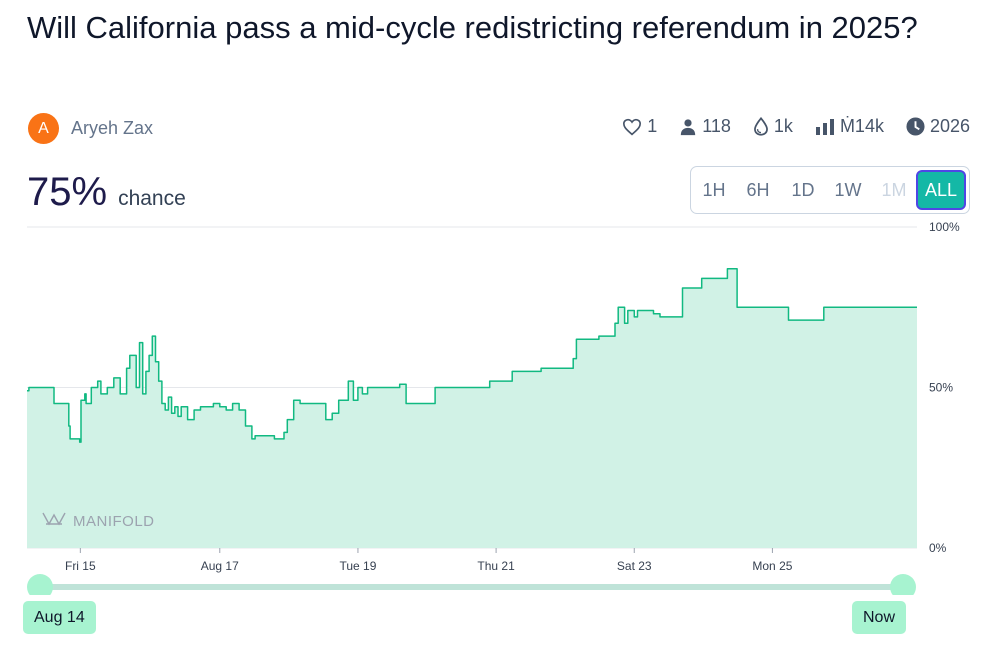 This screenshot has width=982, height=645. Describe the element at coordinates (471, 587) in the screenshot. I see `slider-track` at that location.